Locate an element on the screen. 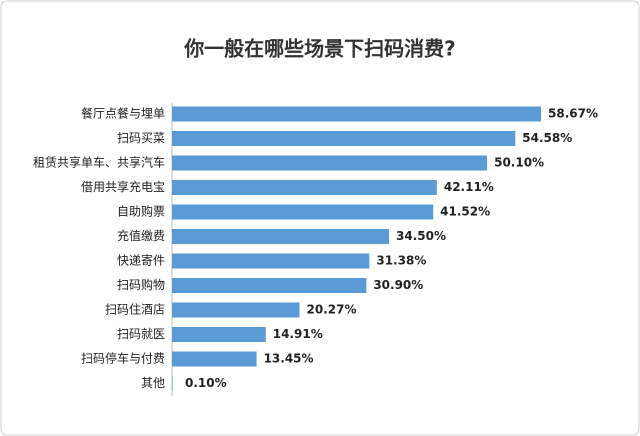  value-label: 30.90% is located at coordinates (398, 285).